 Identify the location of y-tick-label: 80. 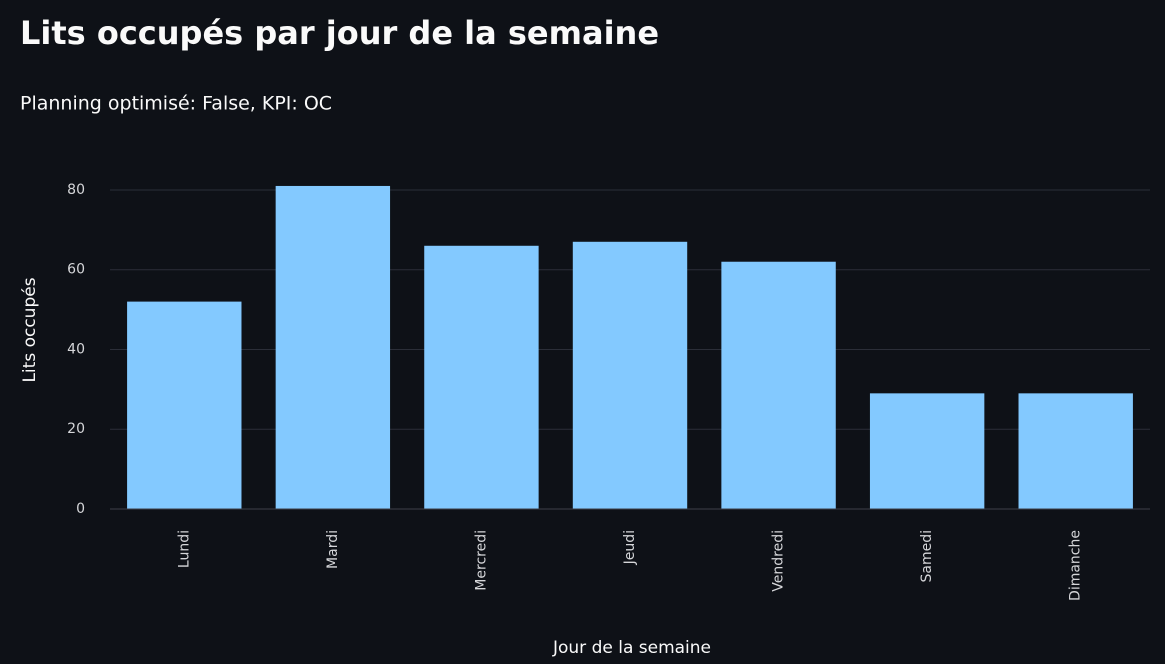
(76, 190).